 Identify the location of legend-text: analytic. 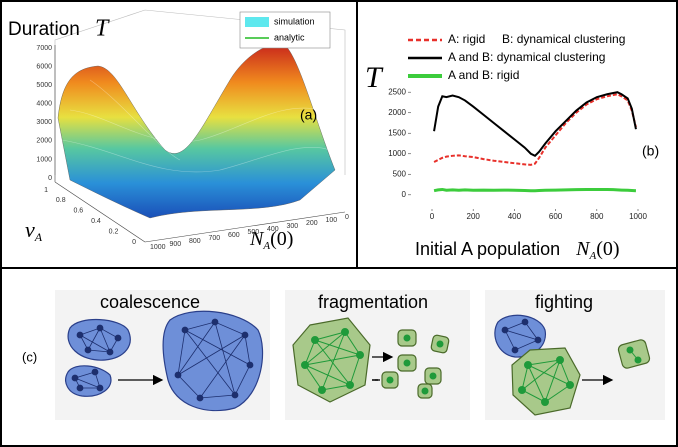
(289, 37).